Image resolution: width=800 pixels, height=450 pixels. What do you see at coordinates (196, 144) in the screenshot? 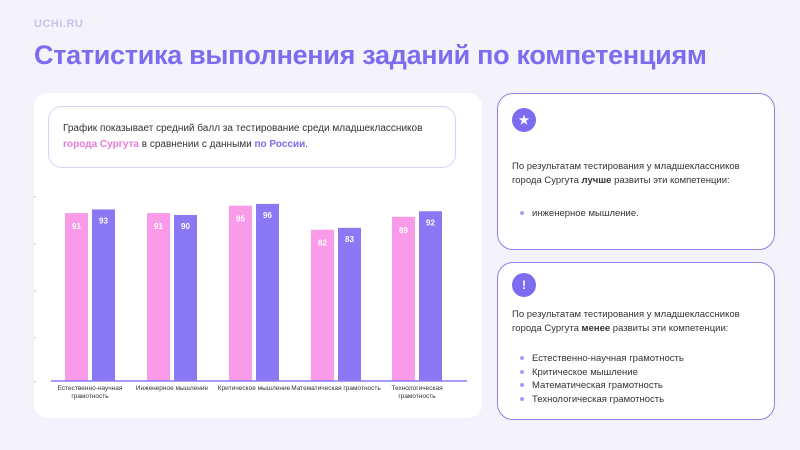
I see `description-text: в сравнении с данными` at bounding box center [196, 144].